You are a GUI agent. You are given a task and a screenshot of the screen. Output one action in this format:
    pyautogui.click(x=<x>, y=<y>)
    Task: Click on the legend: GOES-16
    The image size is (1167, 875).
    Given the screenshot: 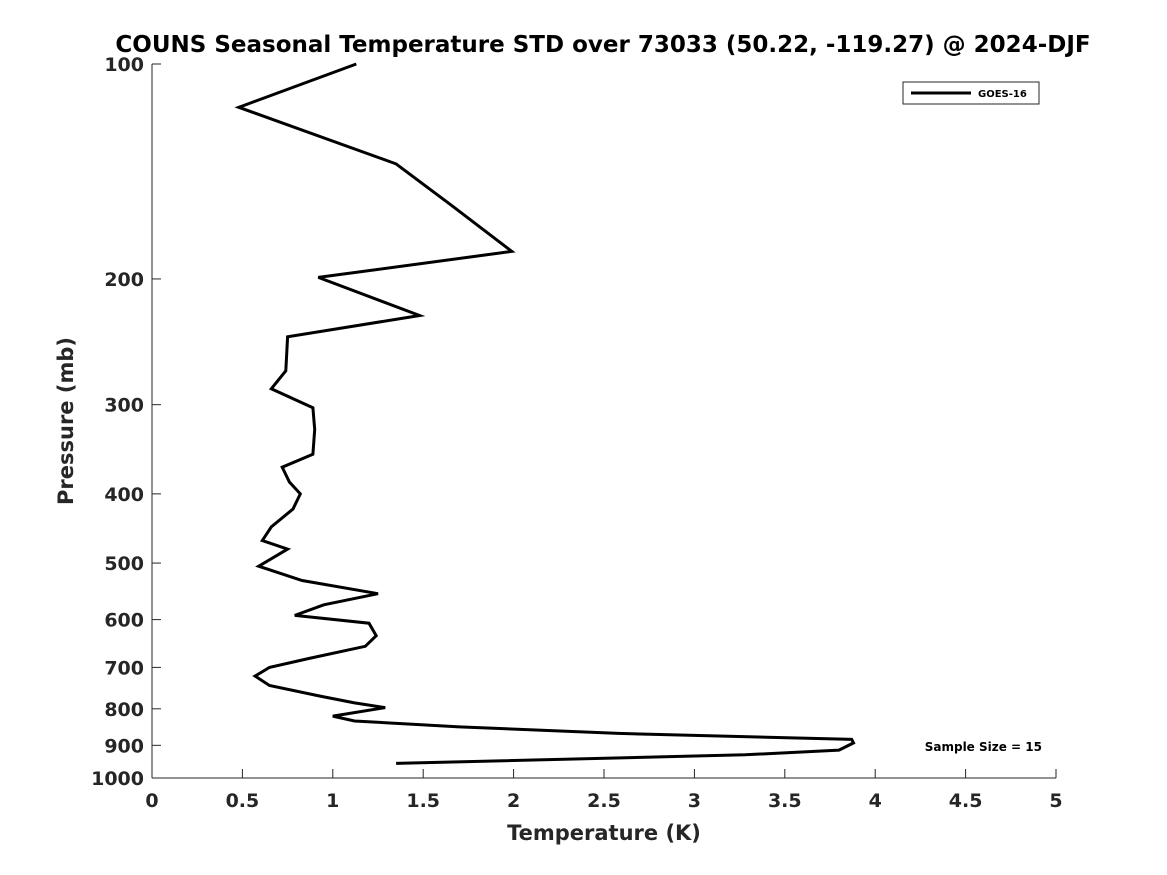 What is the action you would take?
    pyautogui.click(x=971, y=93)
    